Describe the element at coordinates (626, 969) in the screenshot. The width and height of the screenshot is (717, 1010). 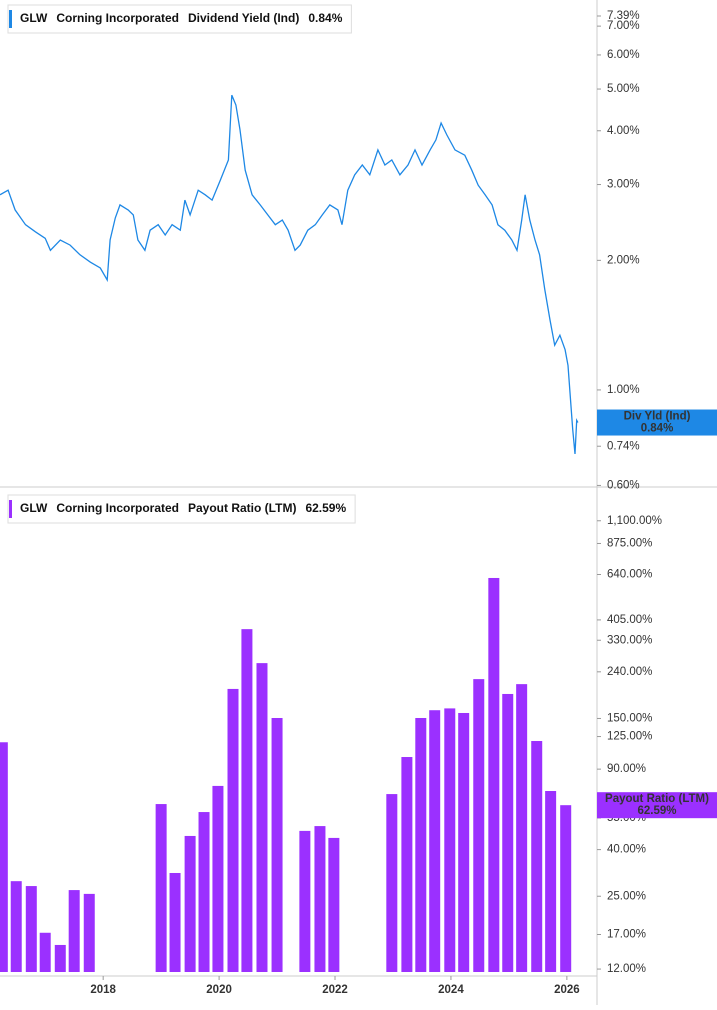
I see `y-tick-label: 12.00%` at that location.